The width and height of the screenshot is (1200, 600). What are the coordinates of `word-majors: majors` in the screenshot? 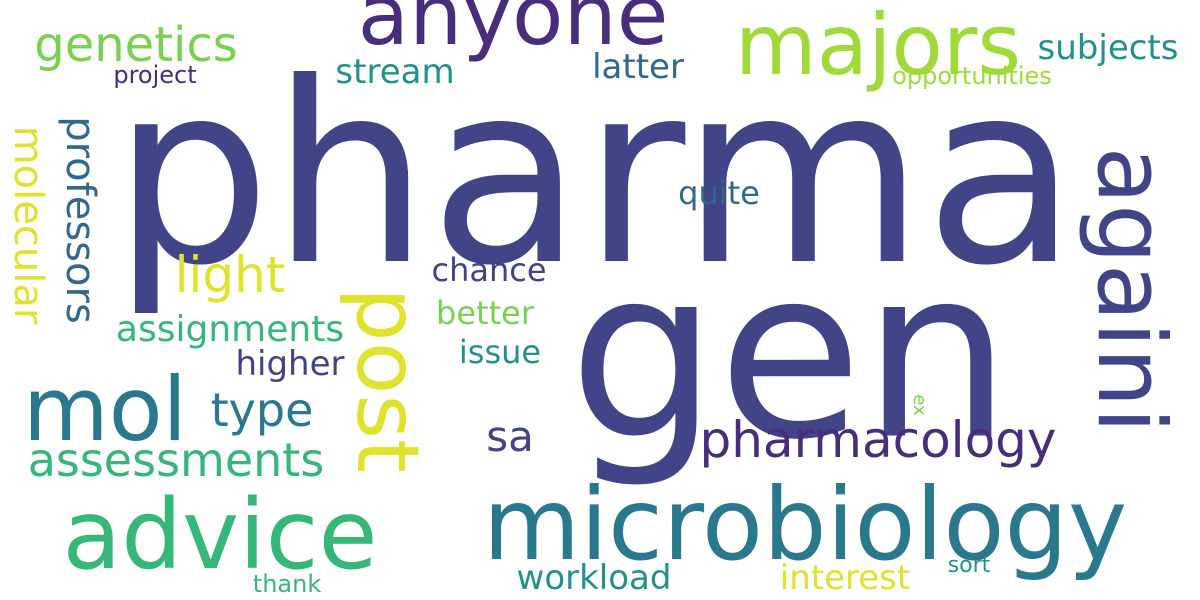 It's located at (878, 47).